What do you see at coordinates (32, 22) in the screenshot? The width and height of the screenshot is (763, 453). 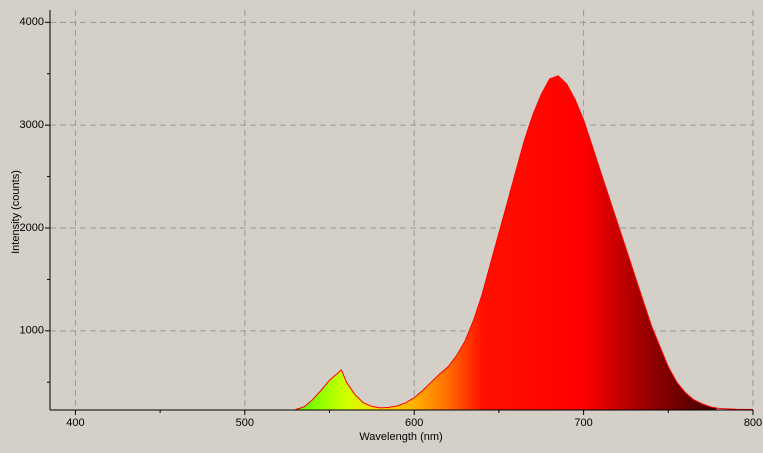 I see `y-tick-label: 4000` at bounding box center [32, 22].